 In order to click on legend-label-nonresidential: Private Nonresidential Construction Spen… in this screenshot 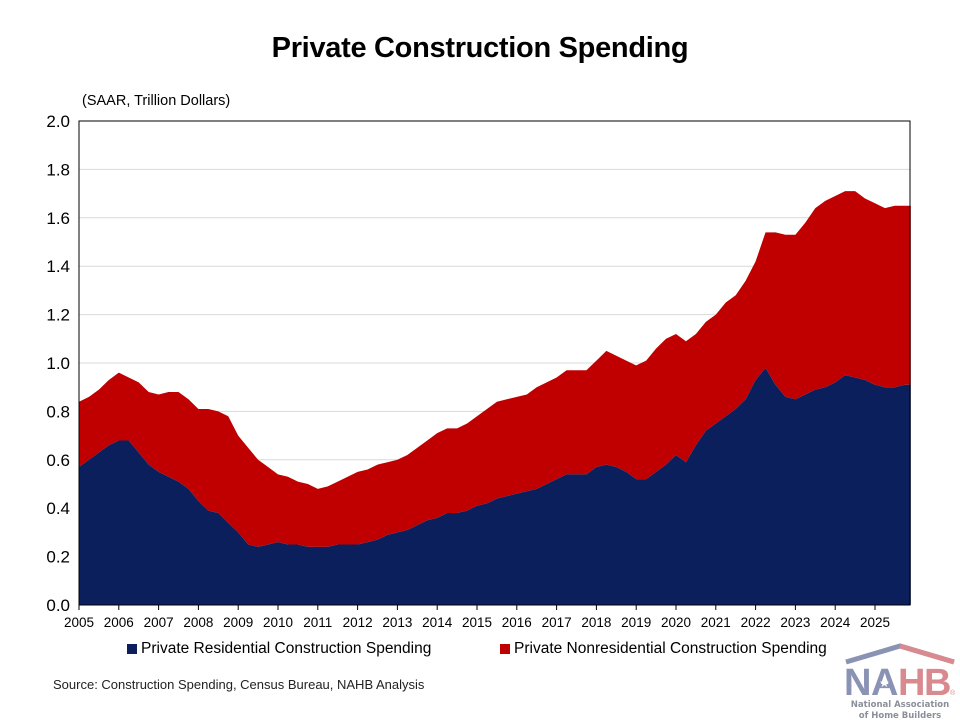, I will do `click(670, 648)`.